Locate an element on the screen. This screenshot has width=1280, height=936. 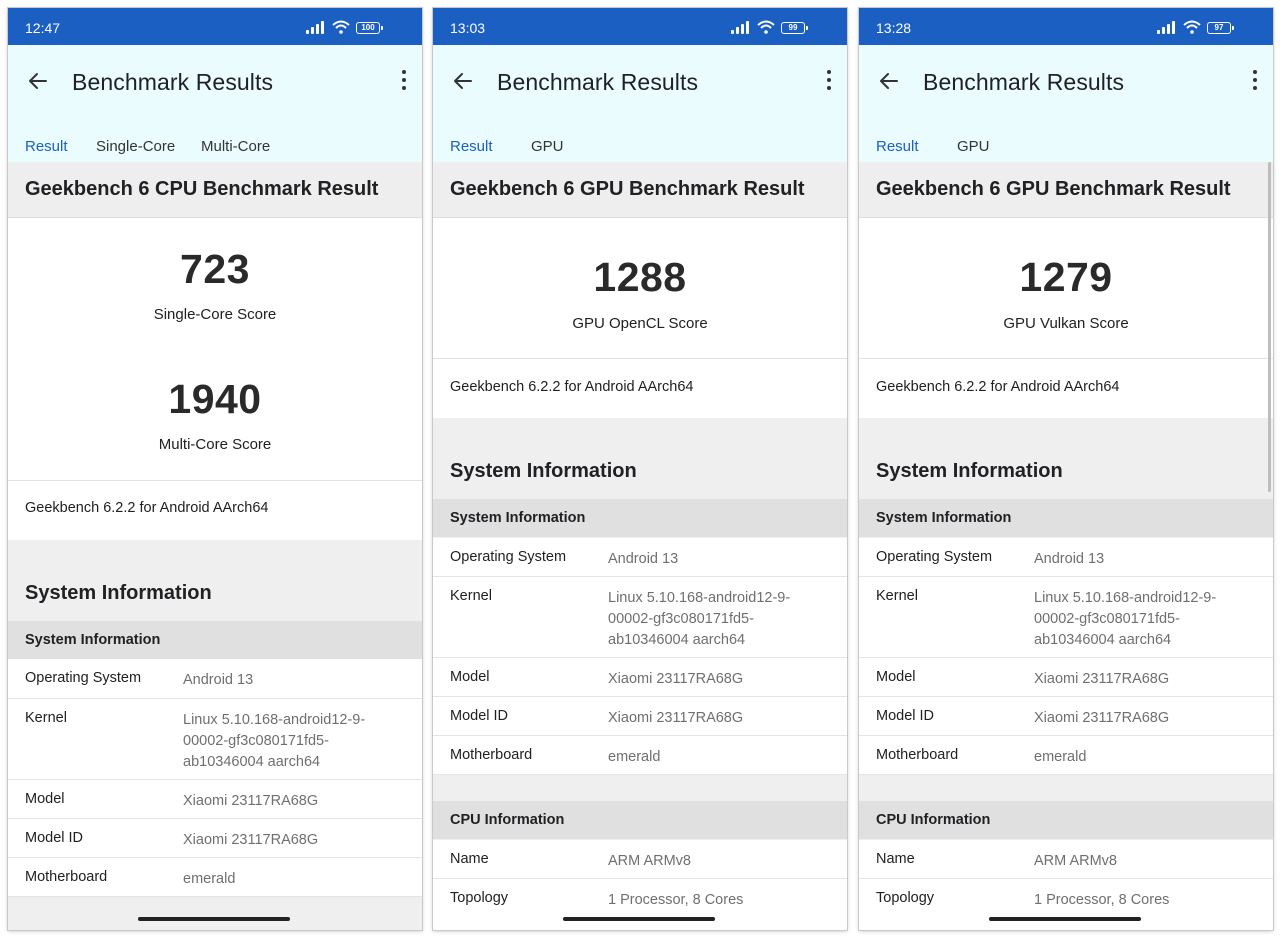
info-value: 1 Processor, 8 Cores is located at coordinates (676, 900).